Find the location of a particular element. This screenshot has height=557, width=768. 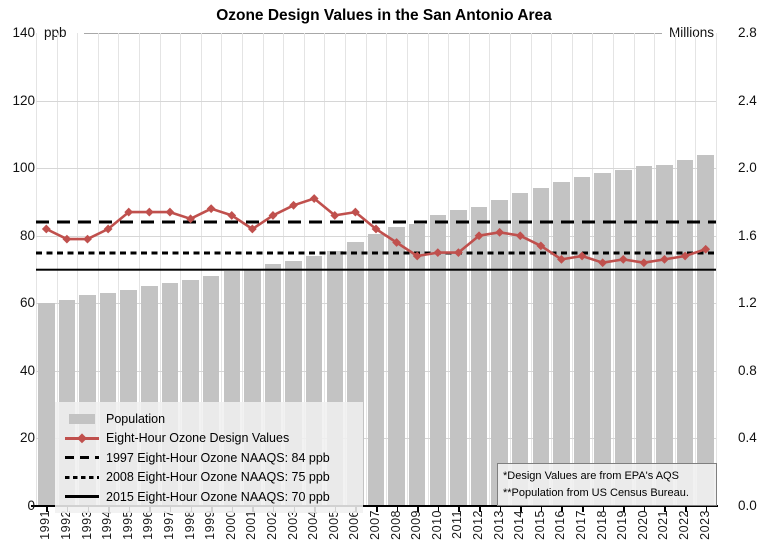

x-axis-year-label: 2005 is located at coordinates (333, 525).